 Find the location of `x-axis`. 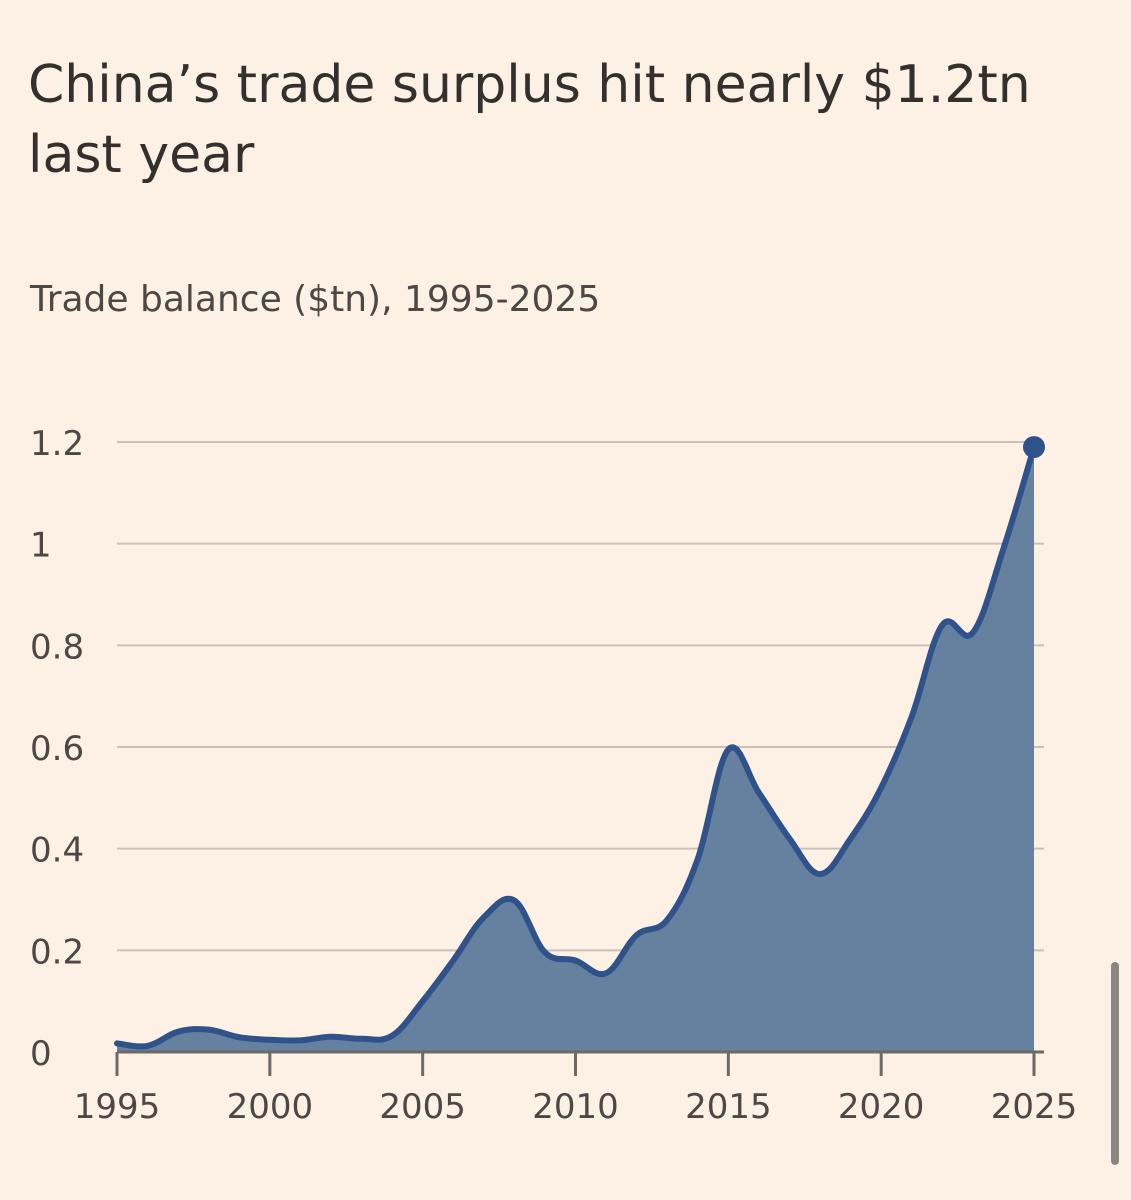

x-axis is located at coordinates (579, 1063).